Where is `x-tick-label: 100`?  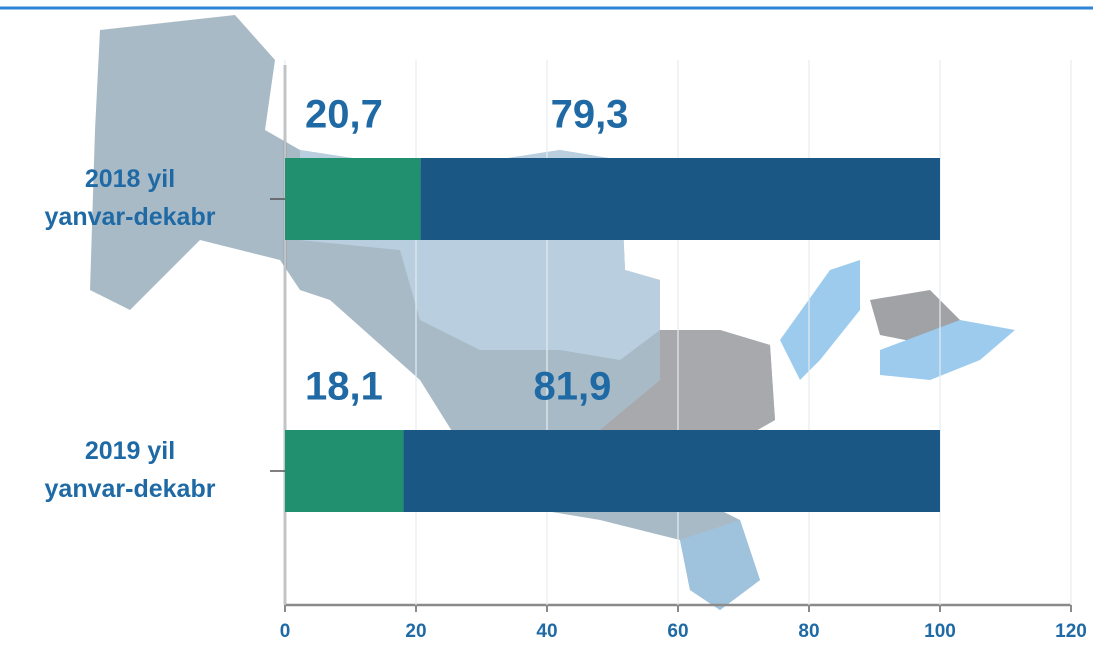
x-tick-label: 100 is located at coordinates (940, 631).